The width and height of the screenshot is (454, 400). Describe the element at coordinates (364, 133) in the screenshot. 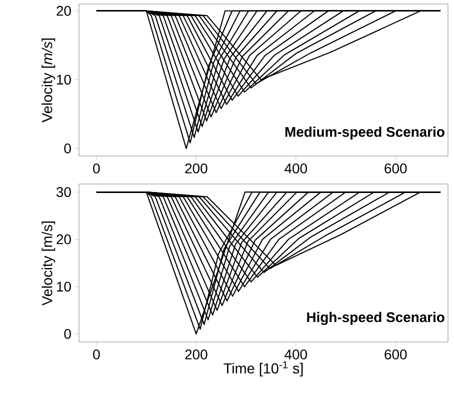

I see `annotation: Medium-speed Scenario` at that location.